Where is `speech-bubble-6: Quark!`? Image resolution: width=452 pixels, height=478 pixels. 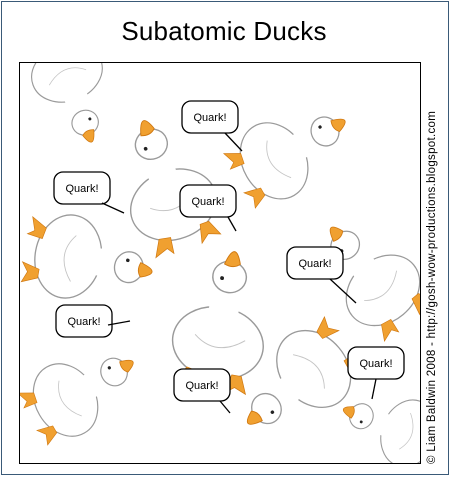
speech-bubble-6: Quark! is located at coordinates (202, 391).